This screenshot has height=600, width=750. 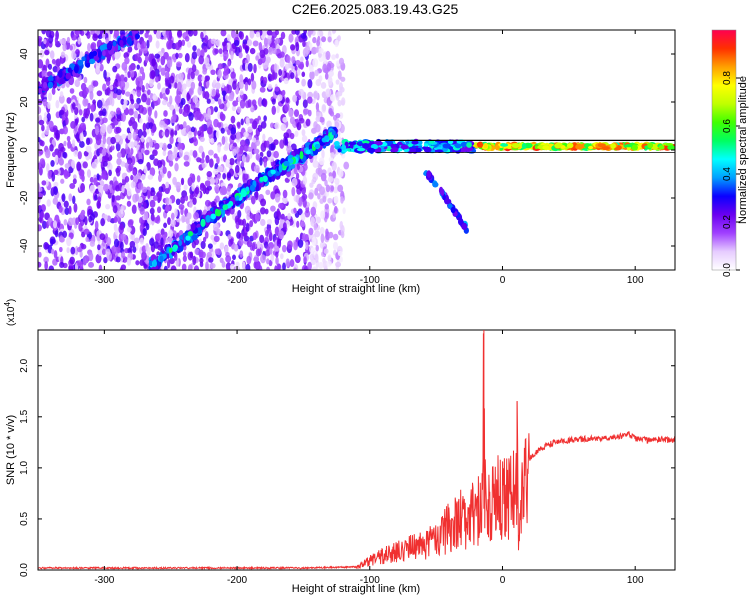 What do you see at coordinates (727, 174) in the screenshot?
I see `colorbar-tick-label: 0.4` at bounding box center [727, 174].